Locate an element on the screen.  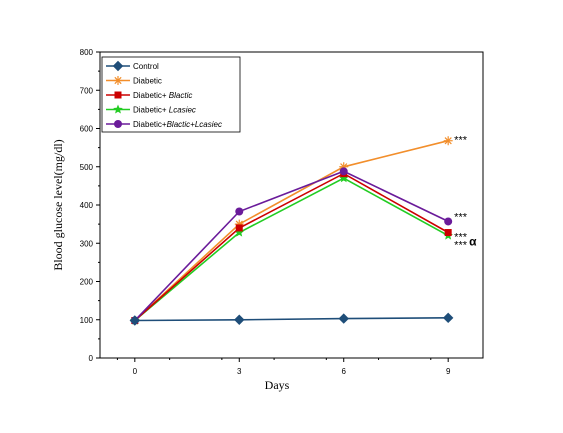
legend-label: Control is located at coordinates (146, 66).